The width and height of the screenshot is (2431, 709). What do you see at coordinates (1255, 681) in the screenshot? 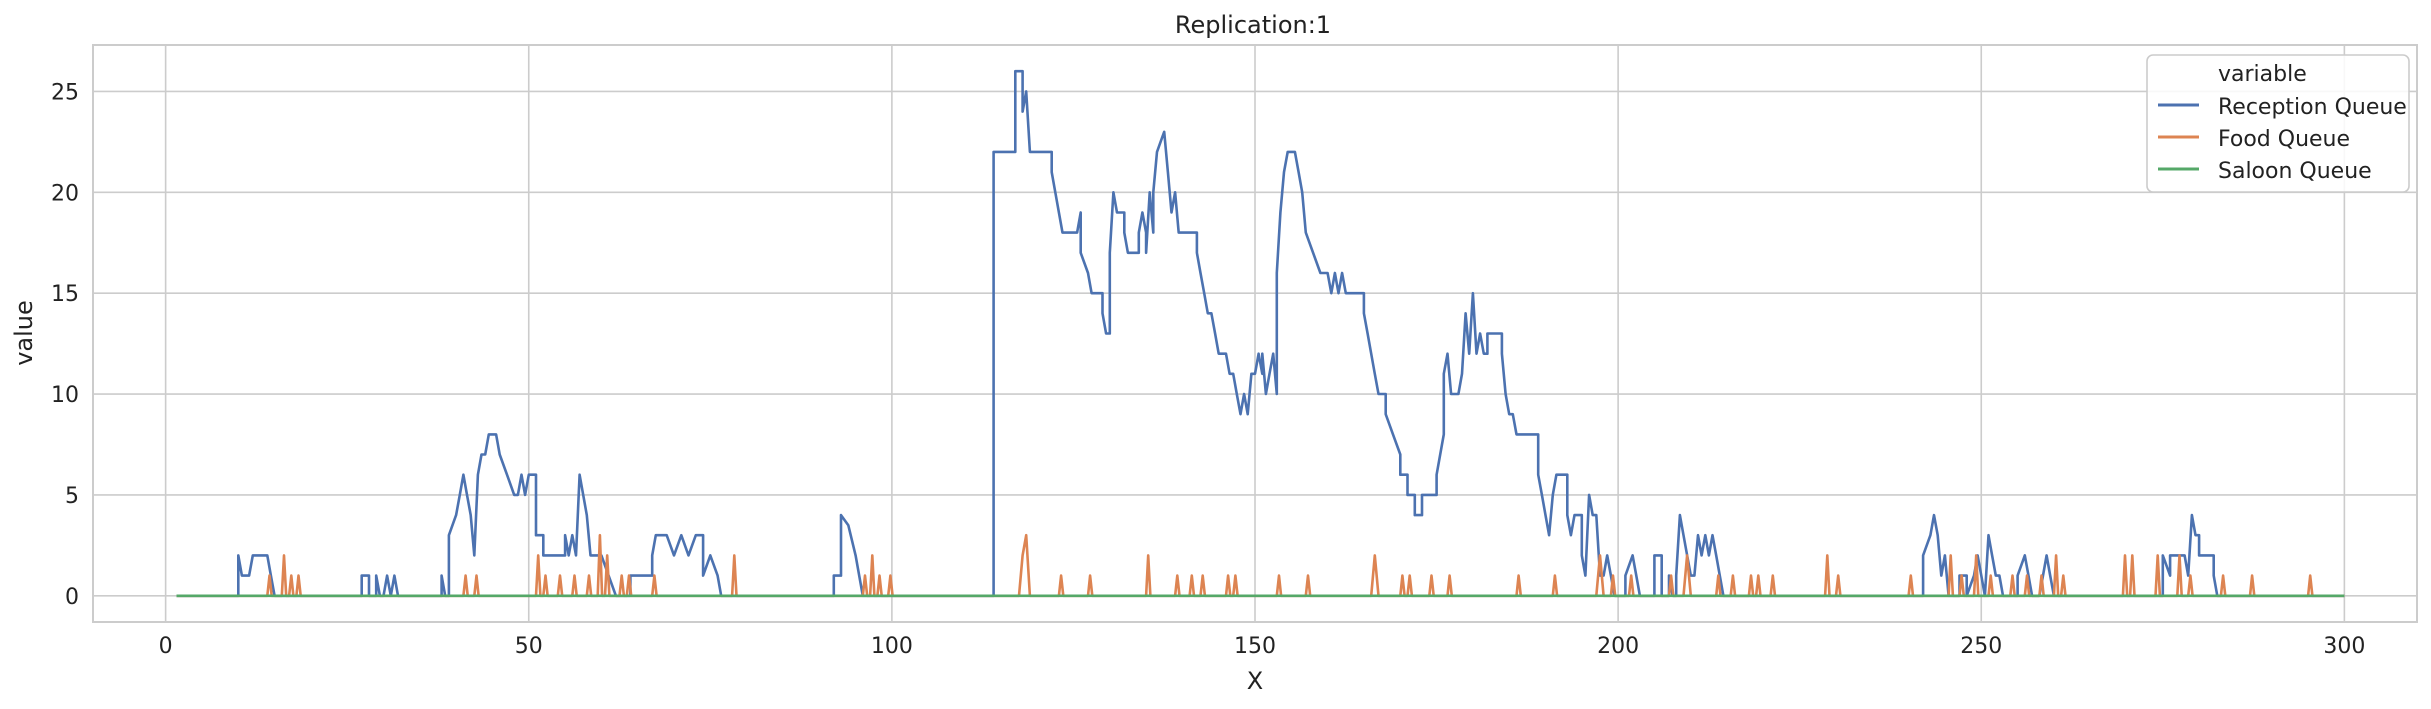
I see `x-axis-label: X` at bounding box center [1255, 681].